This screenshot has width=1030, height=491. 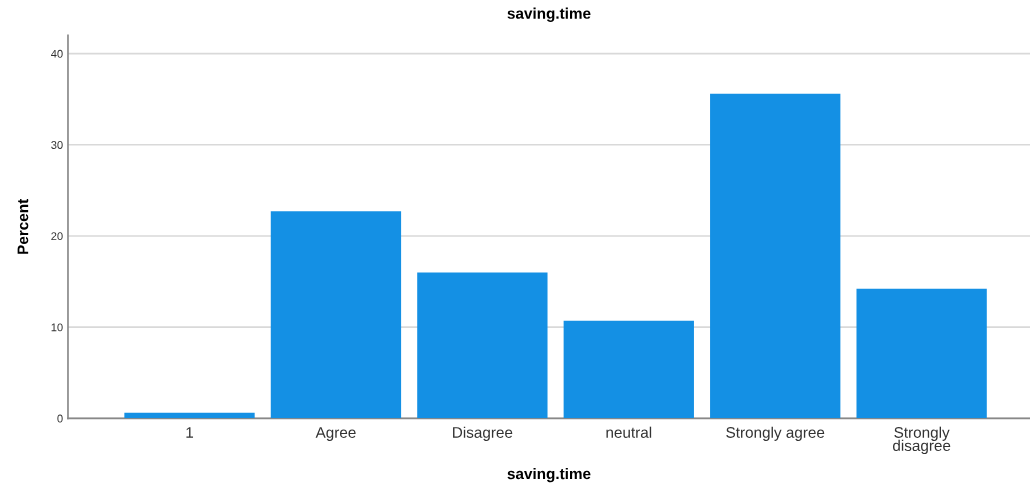 What do you see at coordinates (57, 53) in the screenshot?
I see `y-tick-label: 40` at bounding box center [57, 53].